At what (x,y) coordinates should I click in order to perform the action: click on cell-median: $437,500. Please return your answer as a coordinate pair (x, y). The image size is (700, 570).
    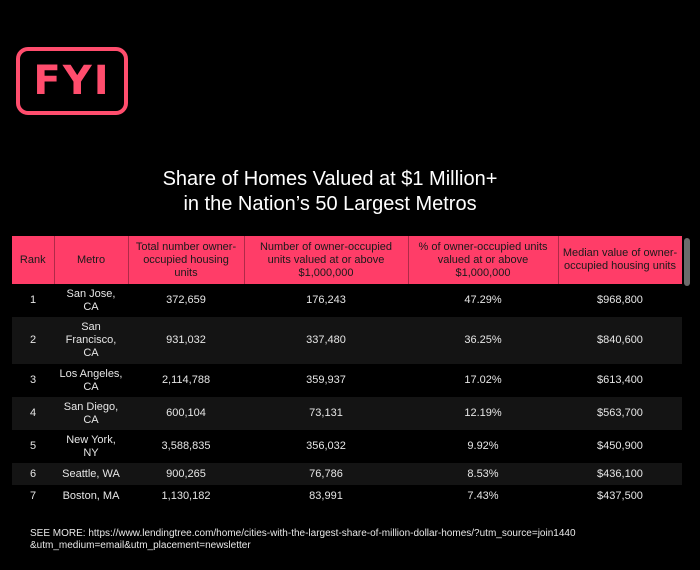
    Looking at the image, I should click on (620, 496).